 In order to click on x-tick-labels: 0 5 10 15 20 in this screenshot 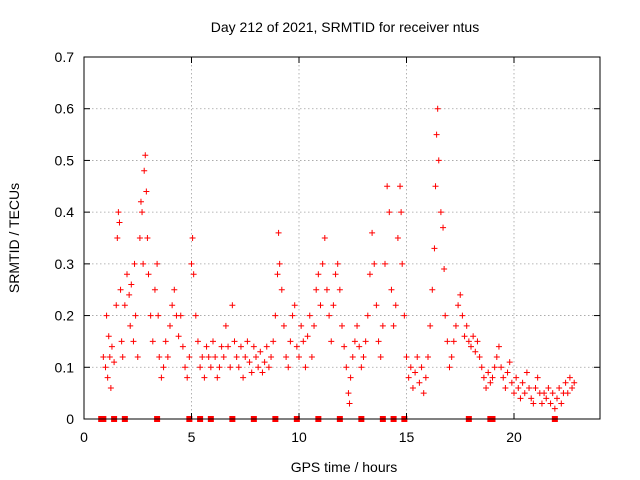, I will do `click(301, 437)`.